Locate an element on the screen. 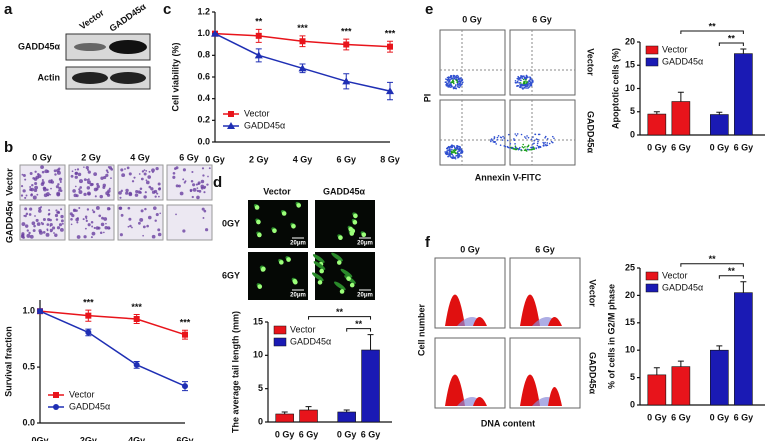  x-tick-label: 4Gy is located at coordinates (136, 438).